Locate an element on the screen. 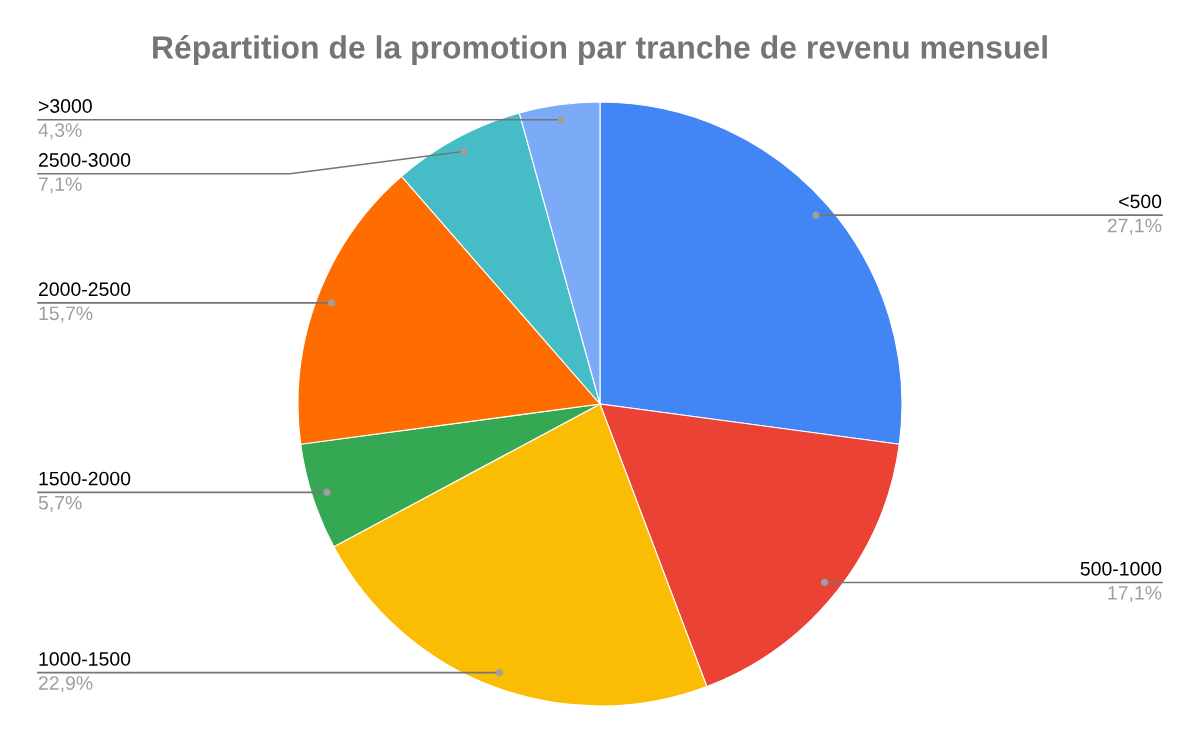 The width and height of the screenshot is (1200, 742). data-label: 5,7% is located at coordinates (60, 503).